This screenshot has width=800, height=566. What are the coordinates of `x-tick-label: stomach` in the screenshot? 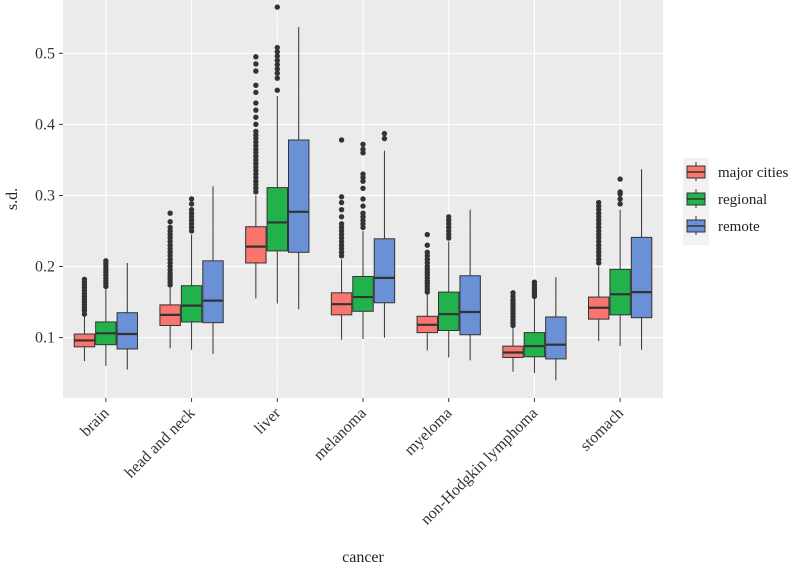 It's located at (602, 430).